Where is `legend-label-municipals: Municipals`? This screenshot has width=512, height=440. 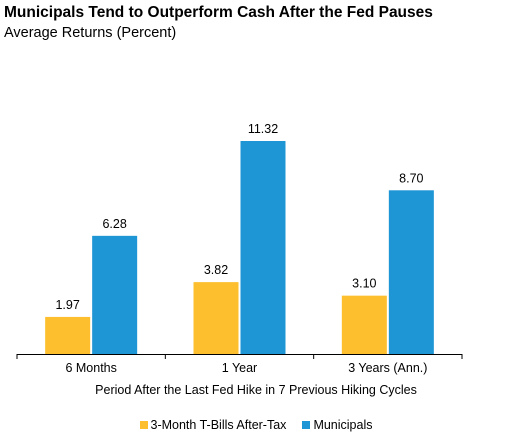 legend-label-municipals: Municipals is located at coordinates (343, 425).